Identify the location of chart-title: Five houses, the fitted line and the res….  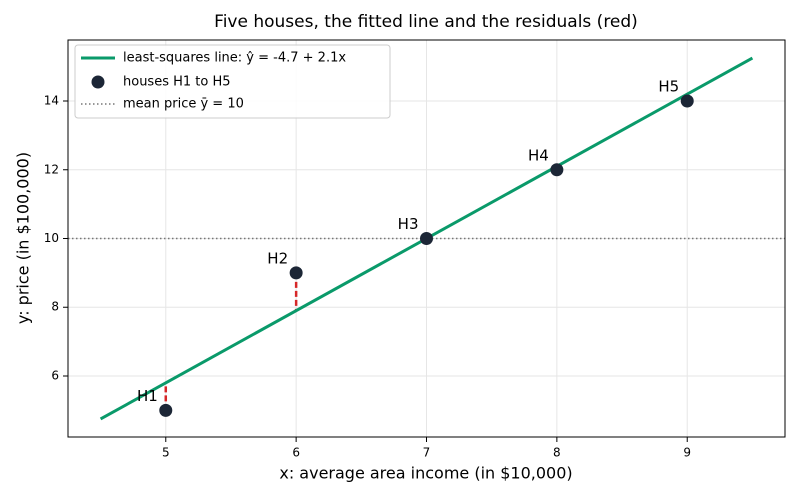
(426, 22).